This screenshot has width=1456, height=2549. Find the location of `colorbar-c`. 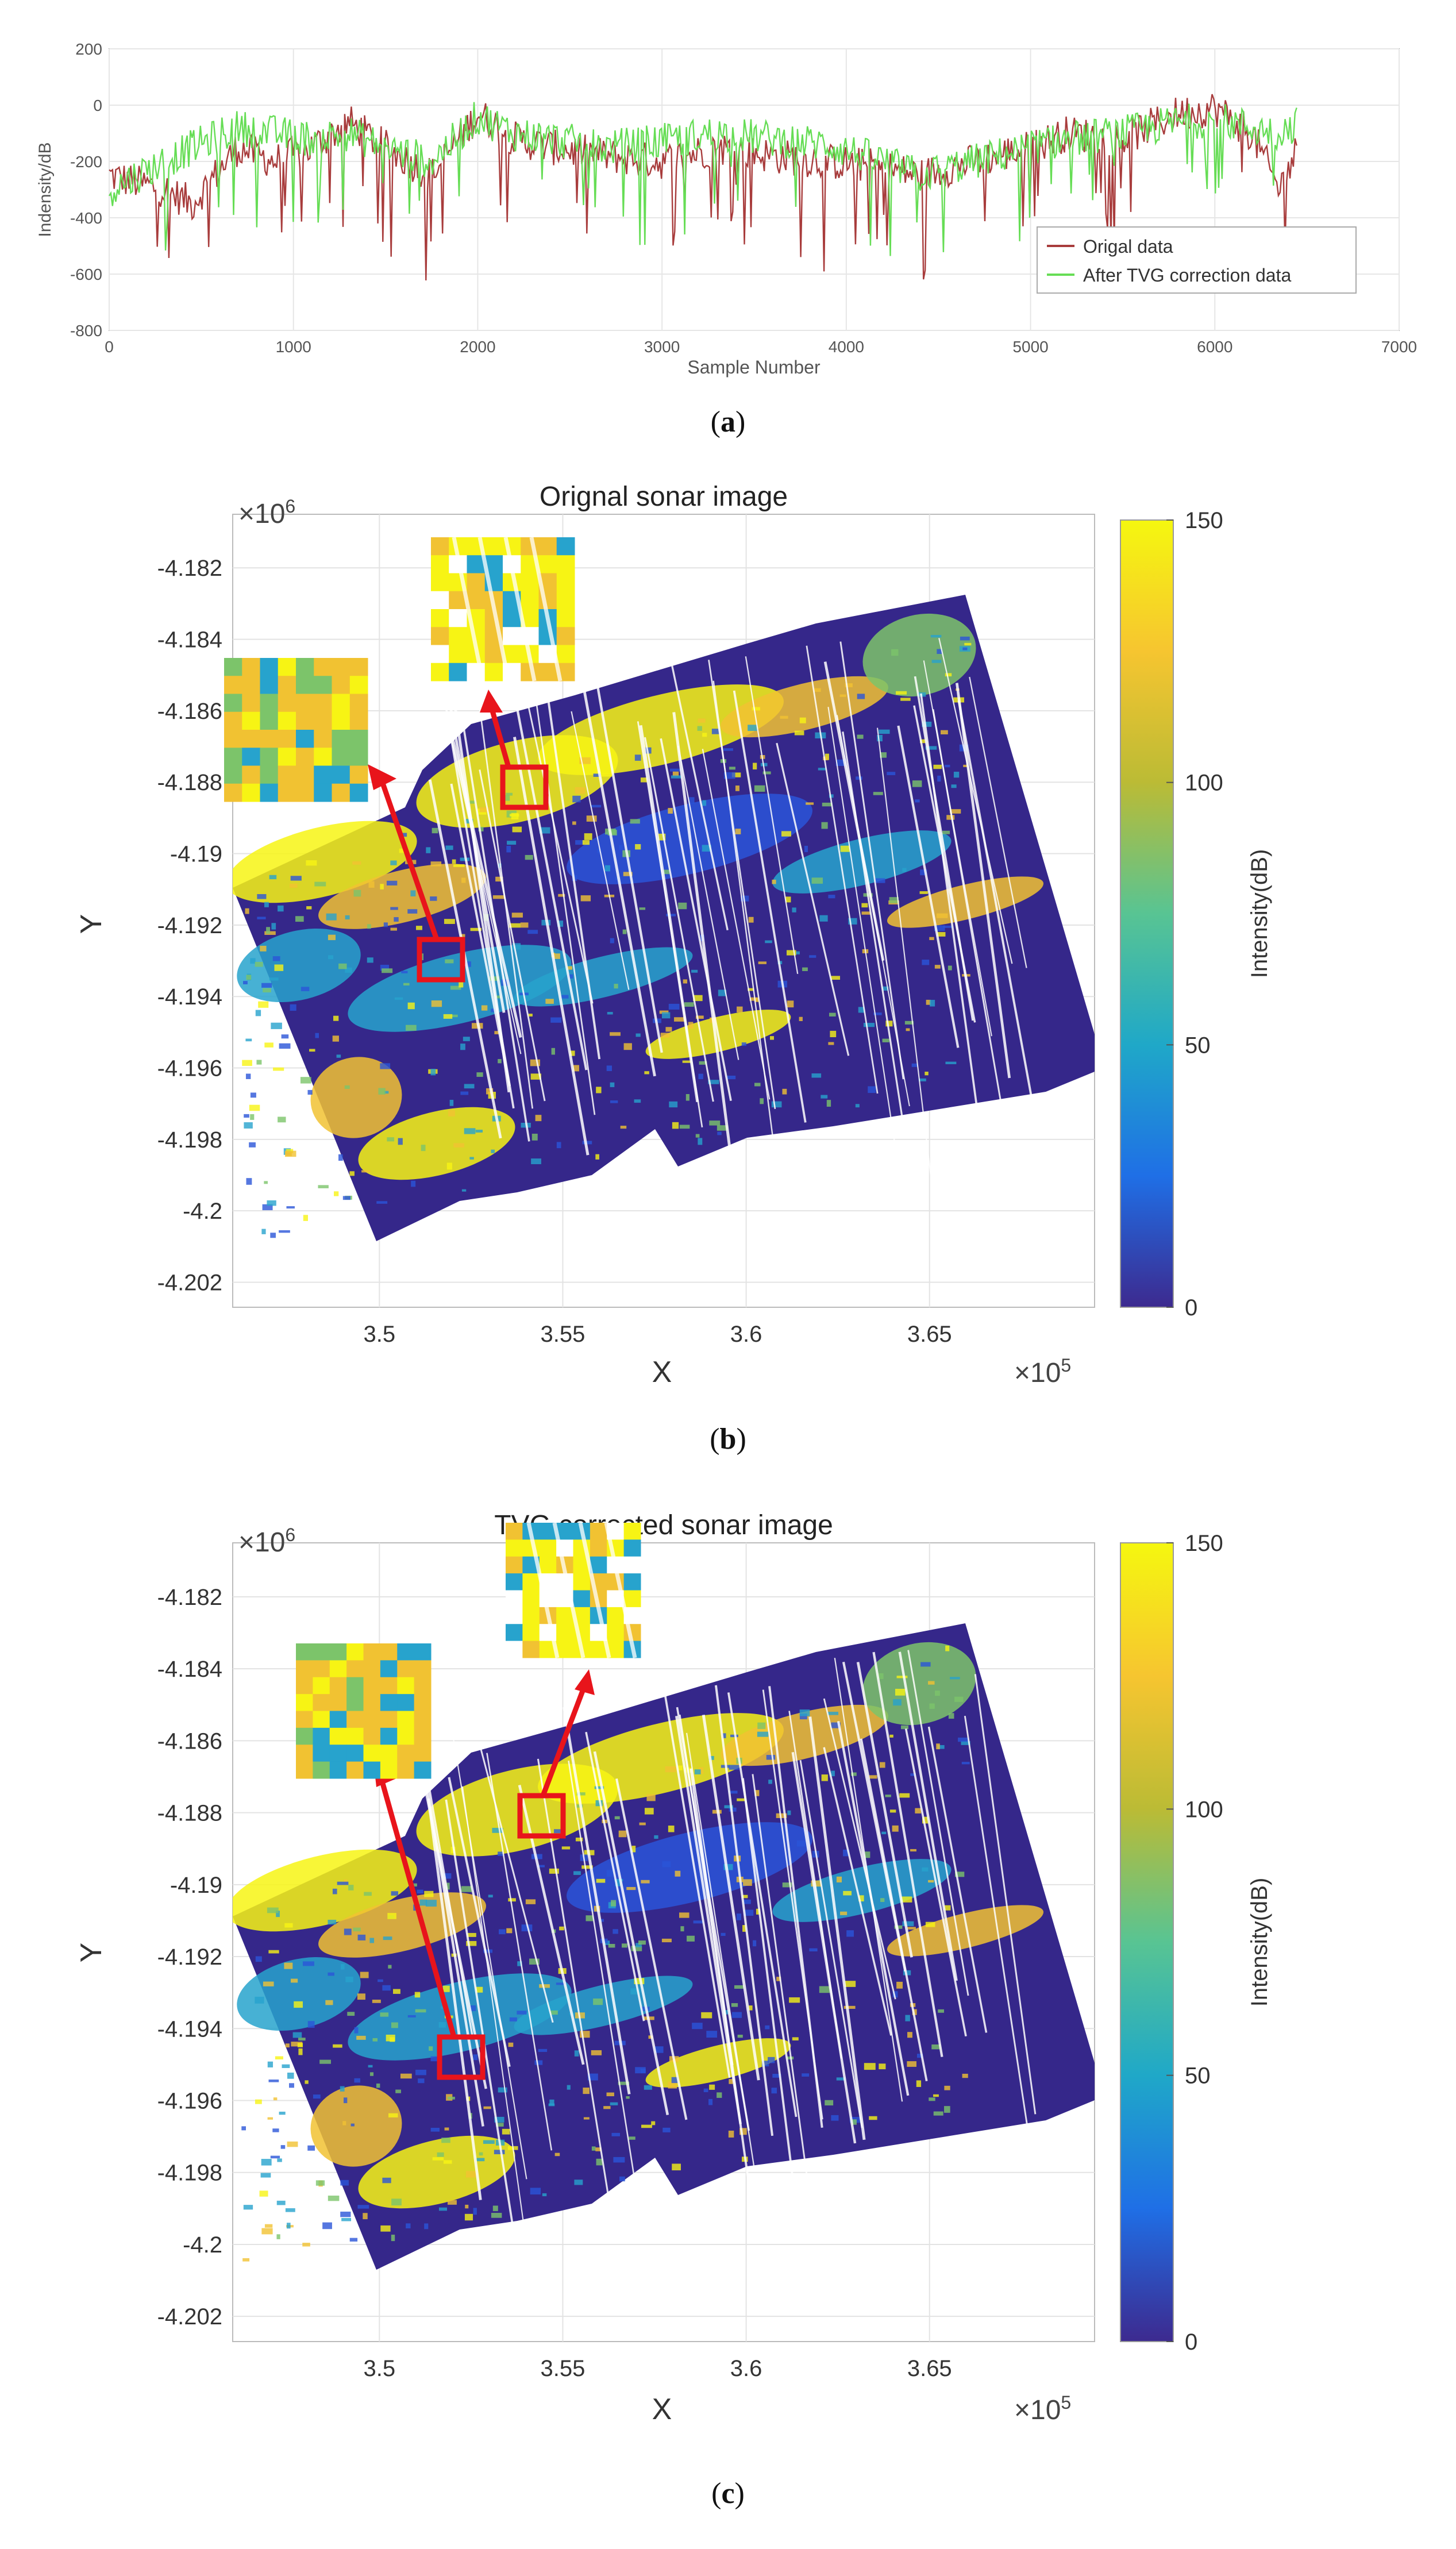

colorbar-c is located at coordinates (1147, 1942).